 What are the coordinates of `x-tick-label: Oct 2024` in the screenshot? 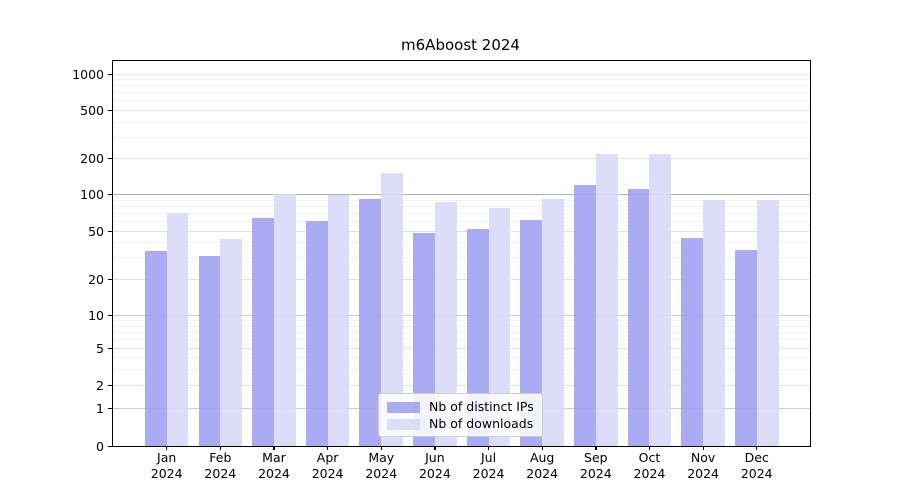 It's located at (649, 465).